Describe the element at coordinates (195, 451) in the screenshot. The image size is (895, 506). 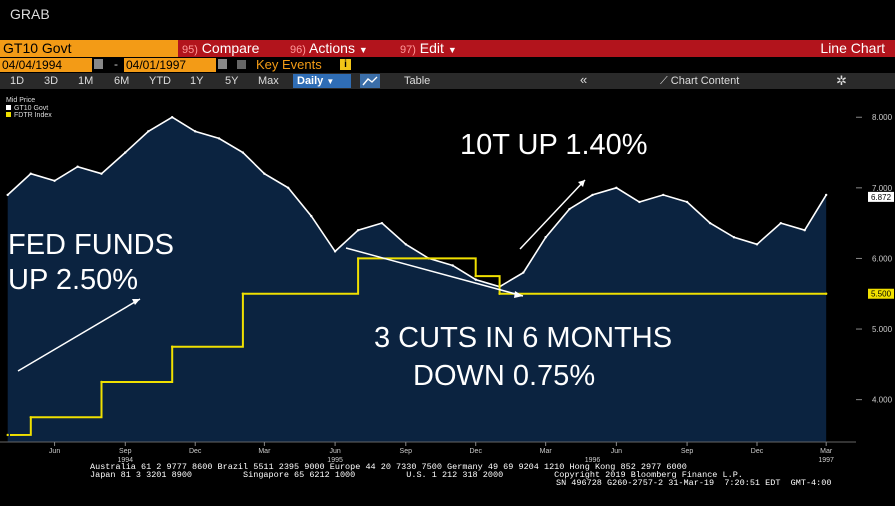
I see `x-tick-label: Dec` at that location.